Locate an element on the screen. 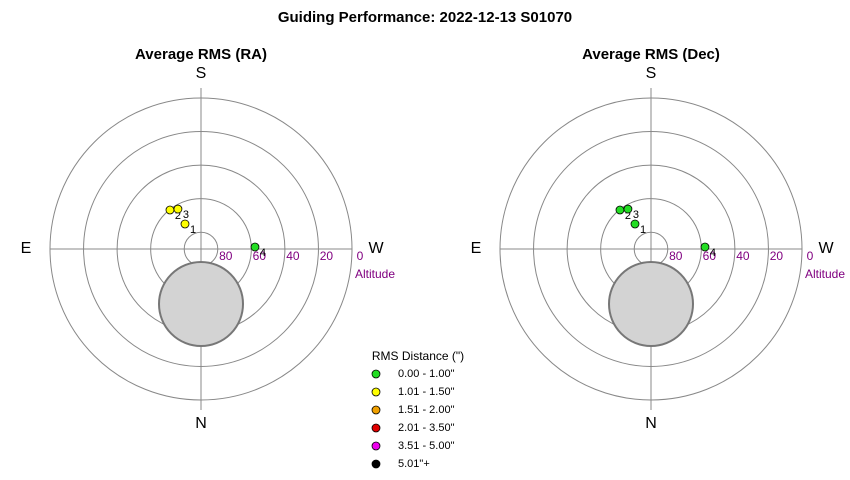 The width and height of the screenshot is (850, 480). figure-title: Guiding Performance: 2022-12-13 S01070 is located at coordinates (425, 17).